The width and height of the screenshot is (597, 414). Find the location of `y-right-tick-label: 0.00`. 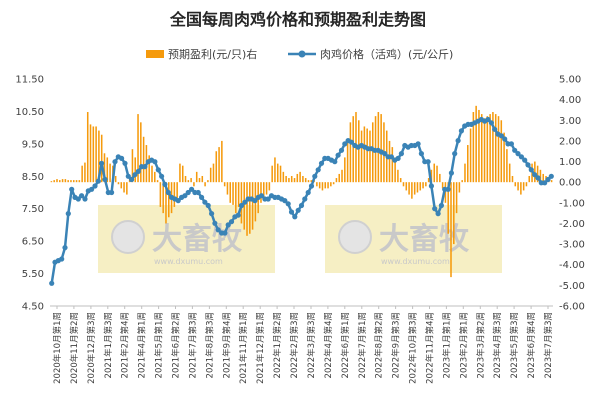

y-right-tick-label: 0.00 is located at coordinates (570, 183).